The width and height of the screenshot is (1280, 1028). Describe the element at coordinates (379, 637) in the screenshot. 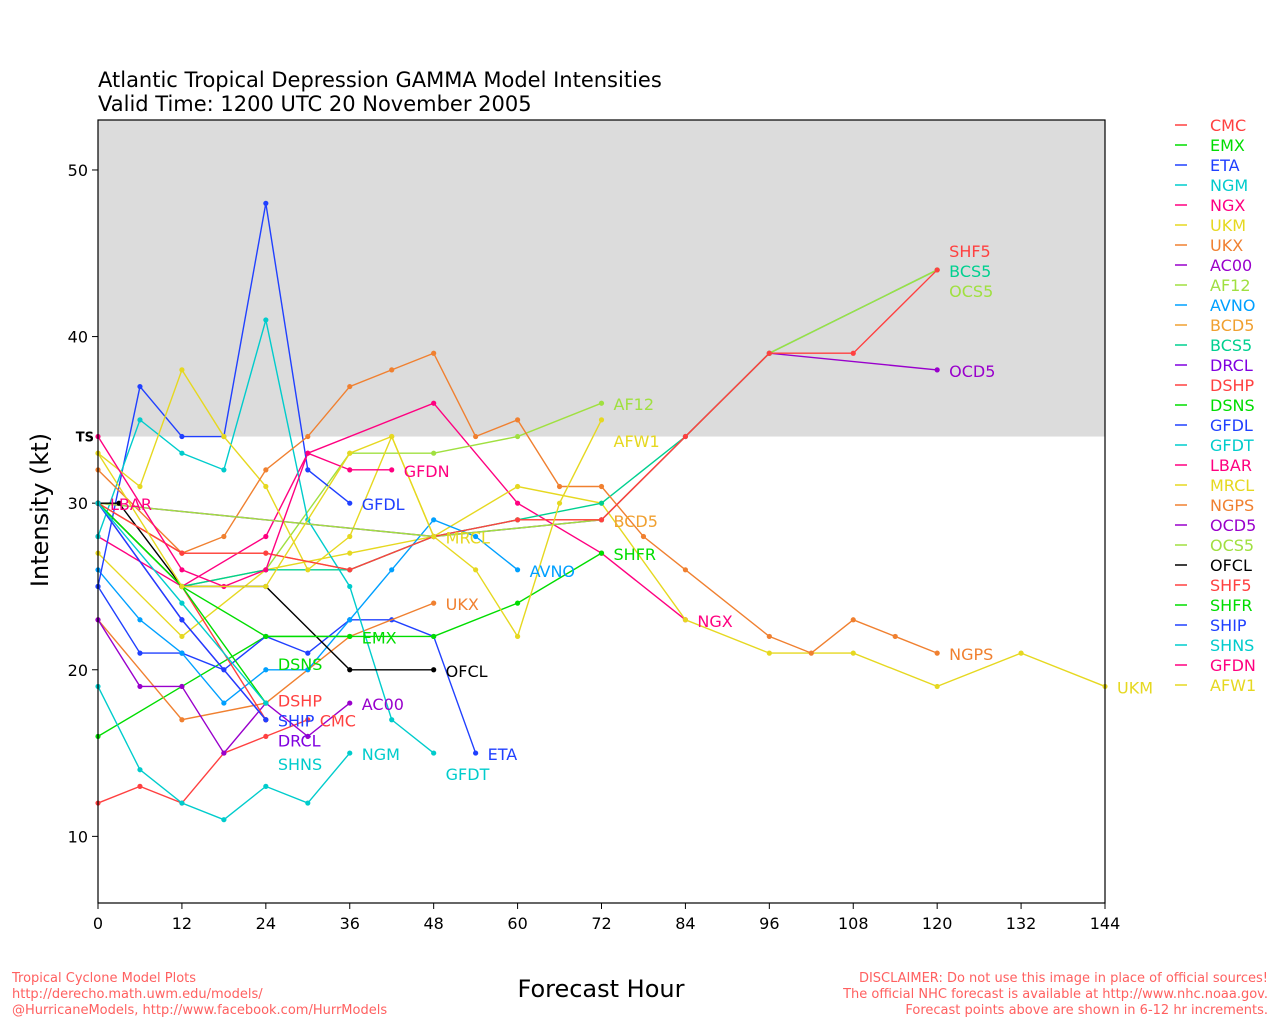

I see `series-end-label: EMX` at that location.